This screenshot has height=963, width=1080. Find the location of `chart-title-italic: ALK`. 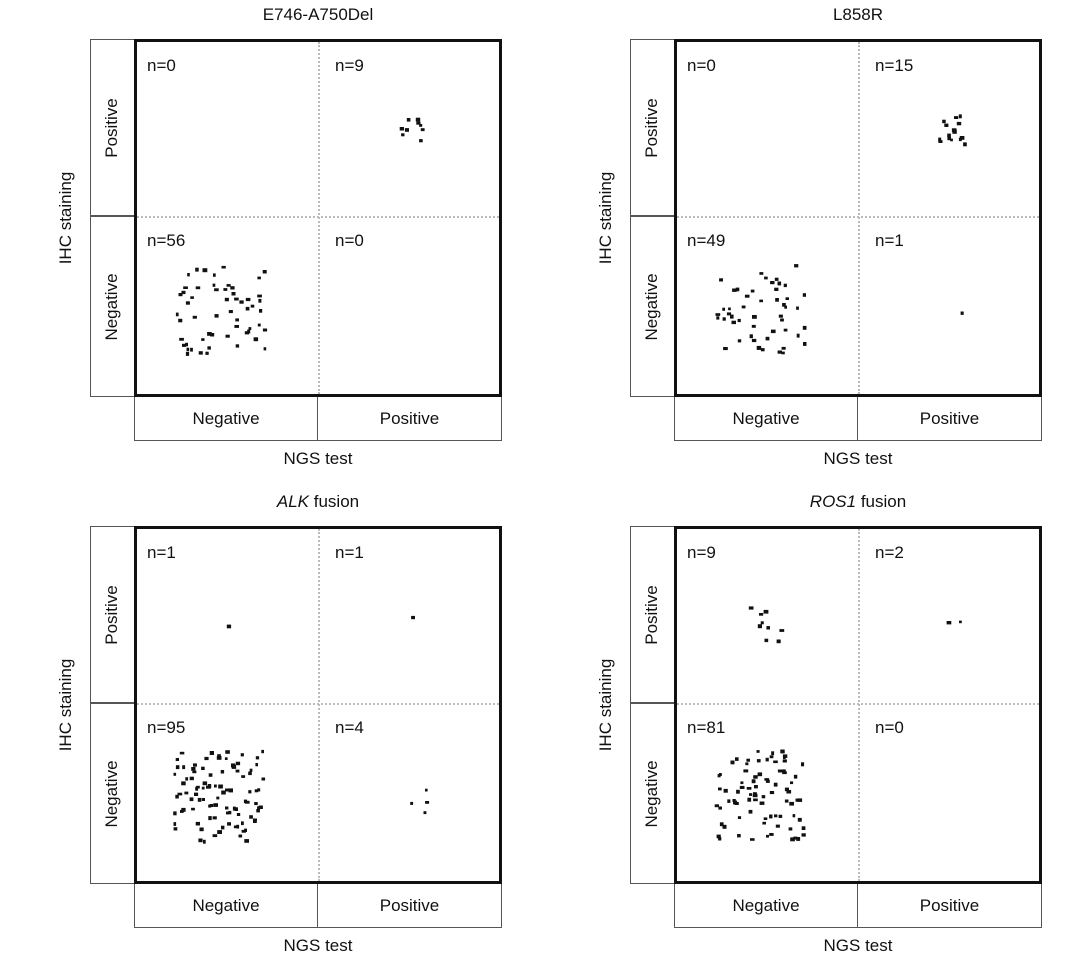

chart-title-italic: ALK is located at coordinates (293, 501).